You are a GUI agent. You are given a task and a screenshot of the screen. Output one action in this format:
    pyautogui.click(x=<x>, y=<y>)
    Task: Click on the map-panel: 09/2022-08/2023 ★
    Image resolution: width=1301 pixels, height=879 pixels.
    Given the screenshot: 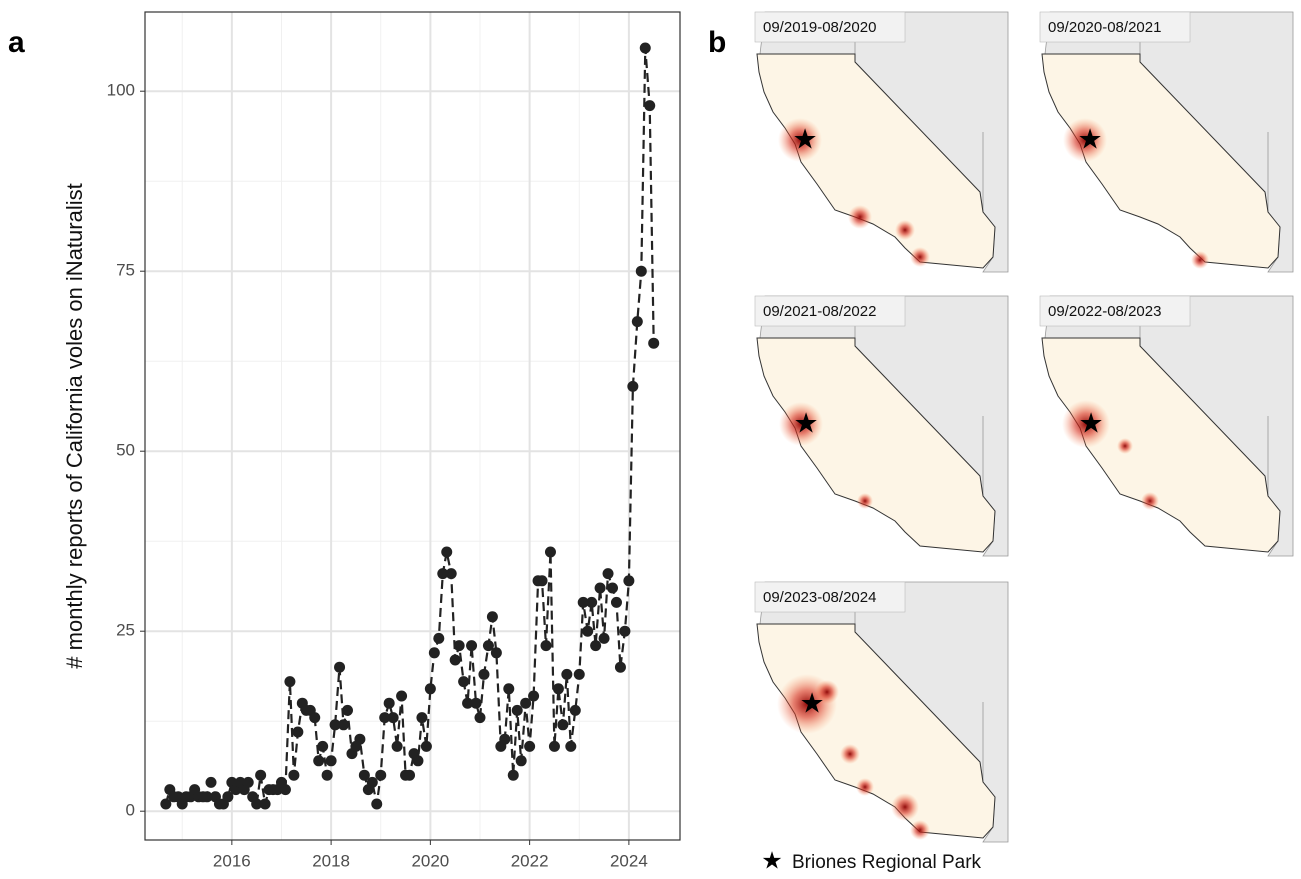 What is the action you would take?
    pyautogui.click(x=1166, y=426)
    